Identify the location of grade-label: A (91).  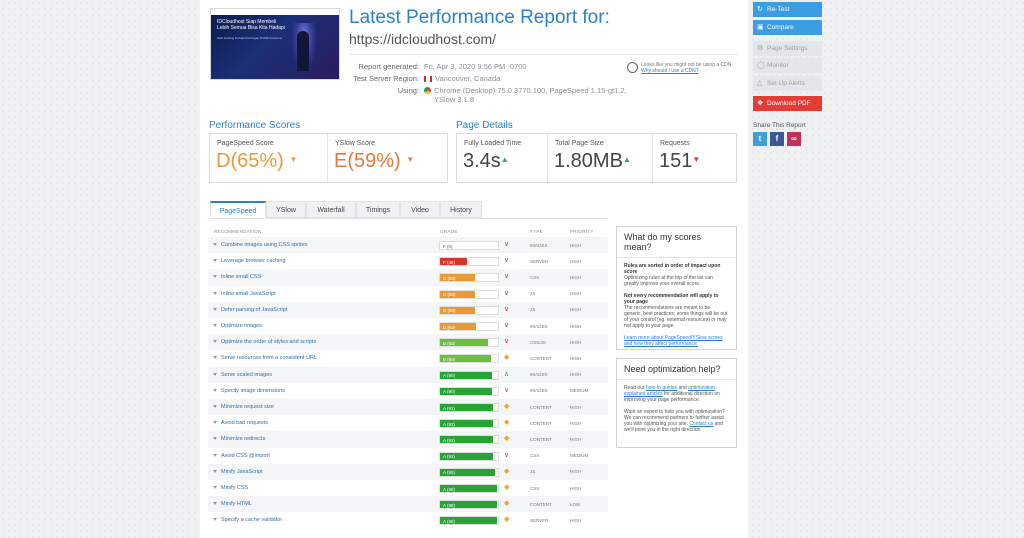
(449, 408).